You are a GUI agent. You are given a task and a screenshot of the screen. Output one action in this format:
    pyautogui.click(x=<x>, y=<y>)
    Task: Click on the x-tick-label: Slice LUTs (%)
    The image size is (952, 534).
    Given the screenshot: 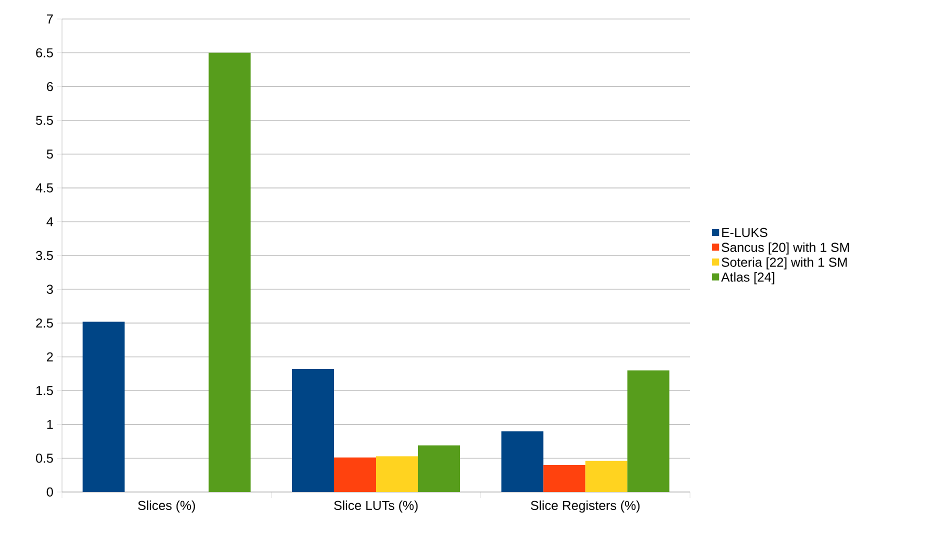 What is the action you would take?
    pyautogui.click(x=376, y=506)
    